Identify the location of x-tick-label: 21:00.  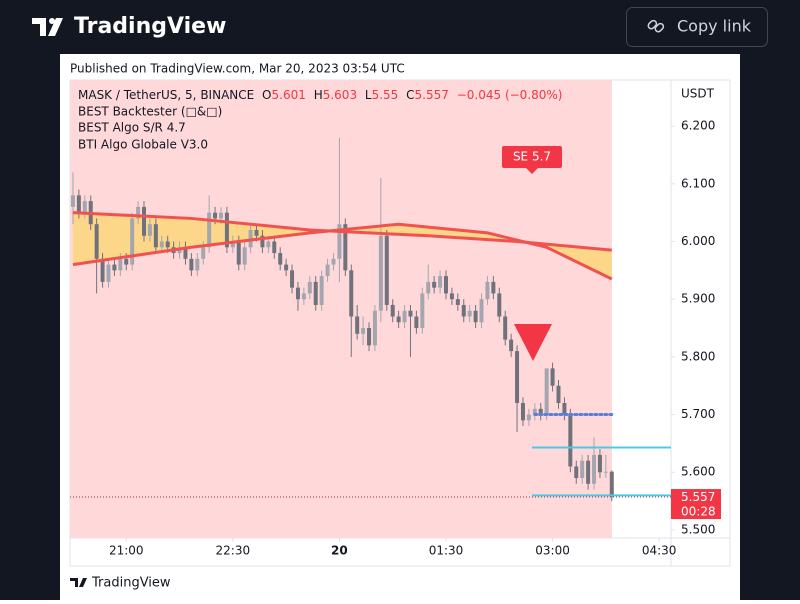
(126, 551).